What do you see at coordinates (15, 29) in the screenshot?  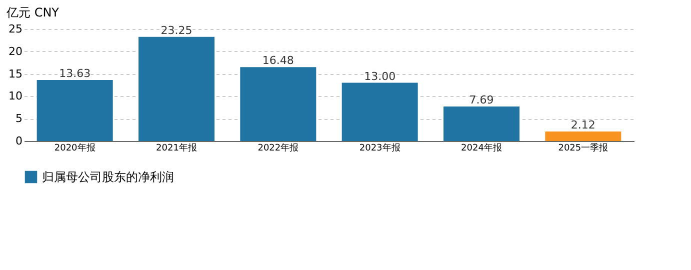 I see `y-tick-label: 25` at bounding box center [15, 29].